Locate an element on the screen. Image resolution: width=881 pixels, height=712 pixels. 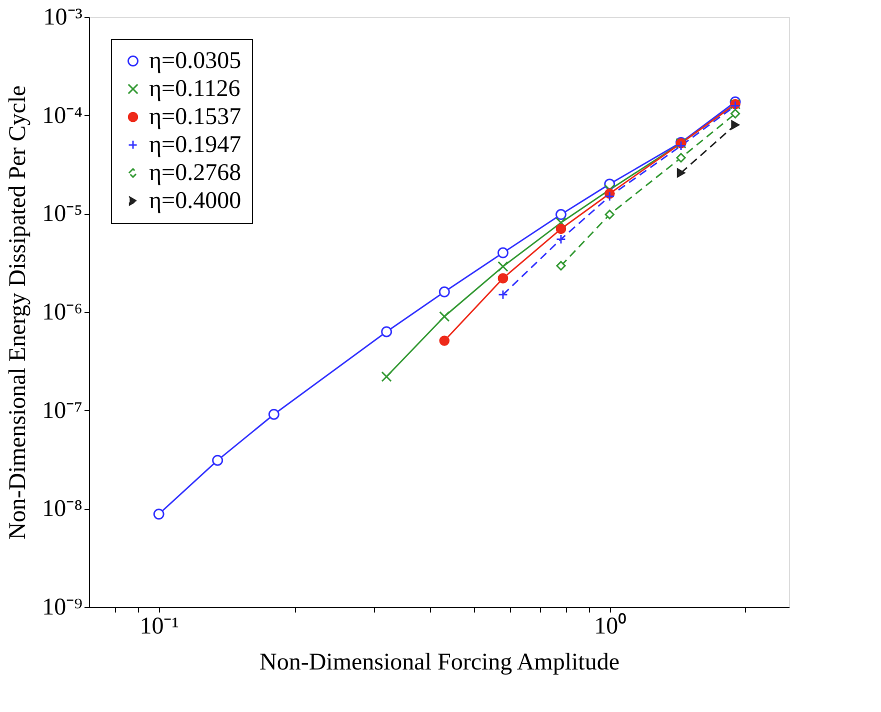
y-tick-label: 10⁻⁷ is located at coordinates (62, 411).